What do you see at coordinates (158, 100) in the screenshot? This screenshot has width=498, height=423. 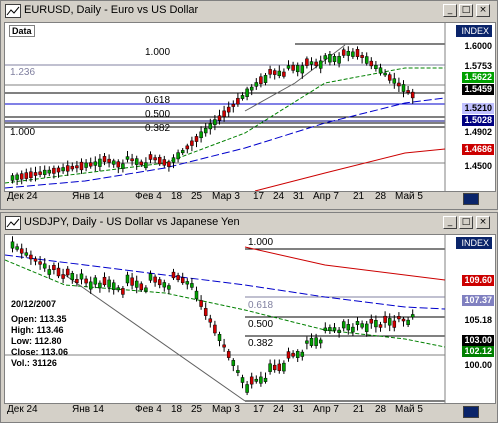 I see `fib-label-0618: 0.618` at bounding box center [158, 100].